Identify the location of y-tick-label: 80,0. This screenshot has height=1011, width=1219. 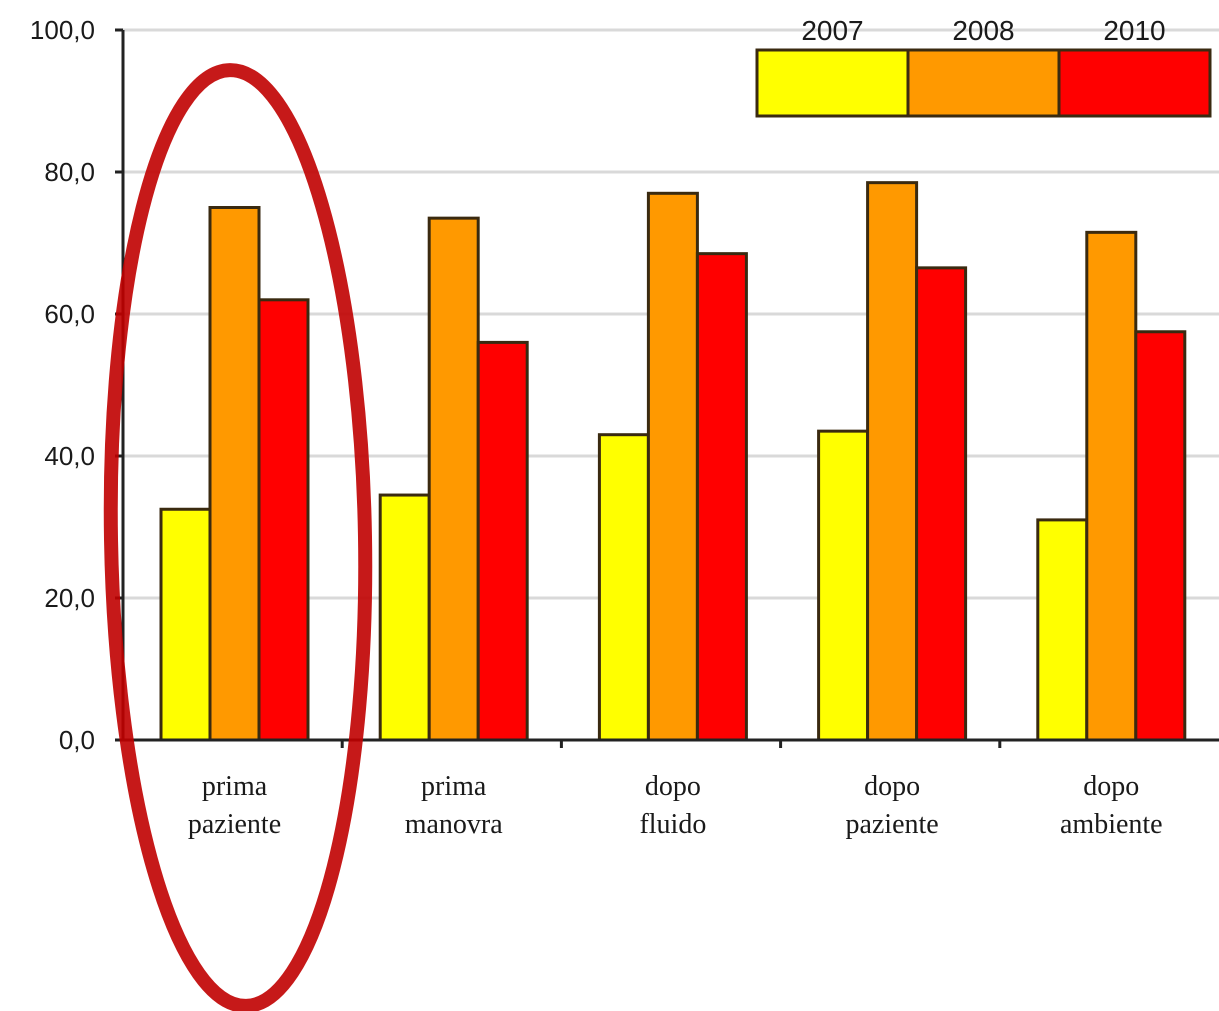
(69, 172).